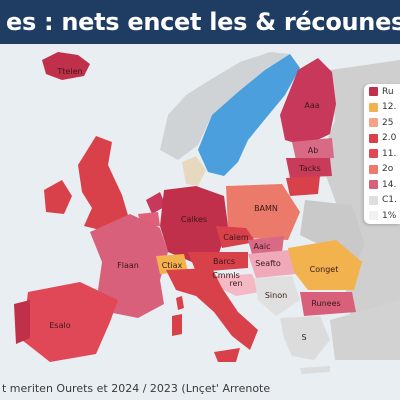 The width and height of the screenshot is (400, 400). I want to click on label-slovakia: Aaic, so click(262, 246).